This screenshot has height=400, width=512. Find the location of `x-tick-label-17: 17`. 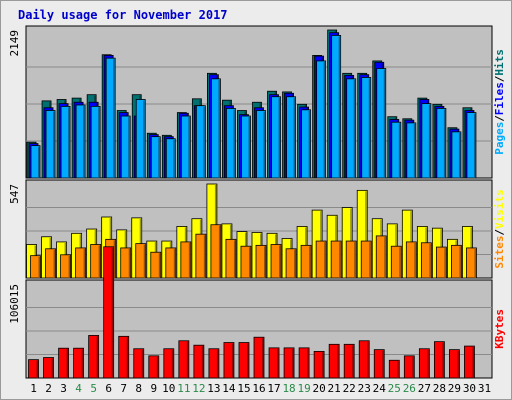

x-tick-label-17: 17 is located at coordinates (273, 388).